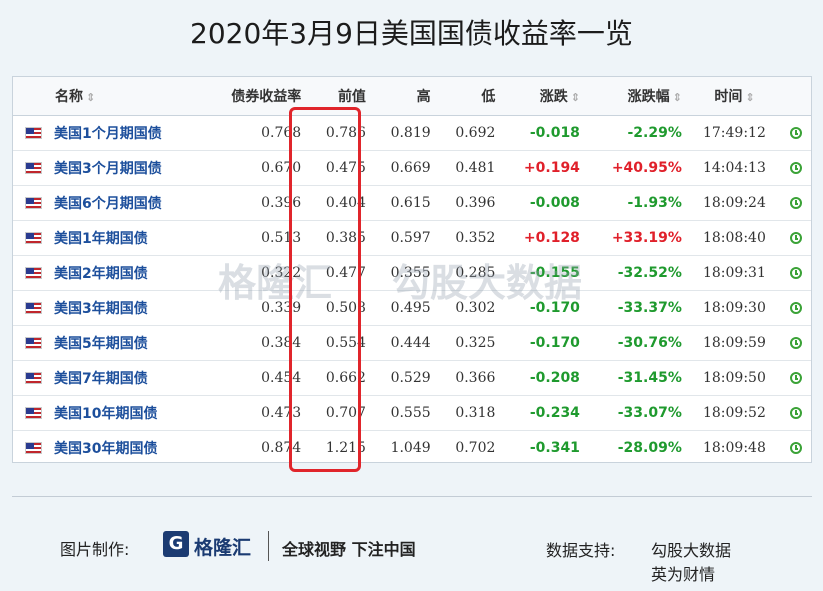  I want to click on bond-name-link: 美国1个月期国债, so click(108, 134).